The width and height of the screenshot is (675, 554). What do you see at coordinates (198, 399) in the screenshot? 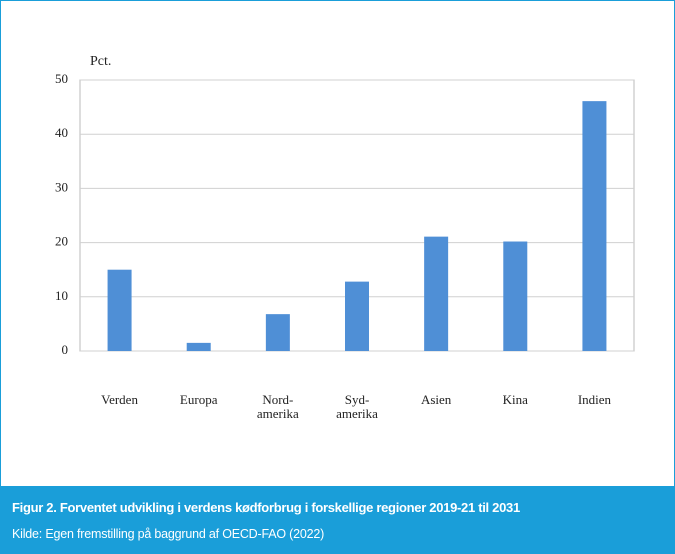
I see `x-tick-label: Europa` at bounding box center [198, 399].